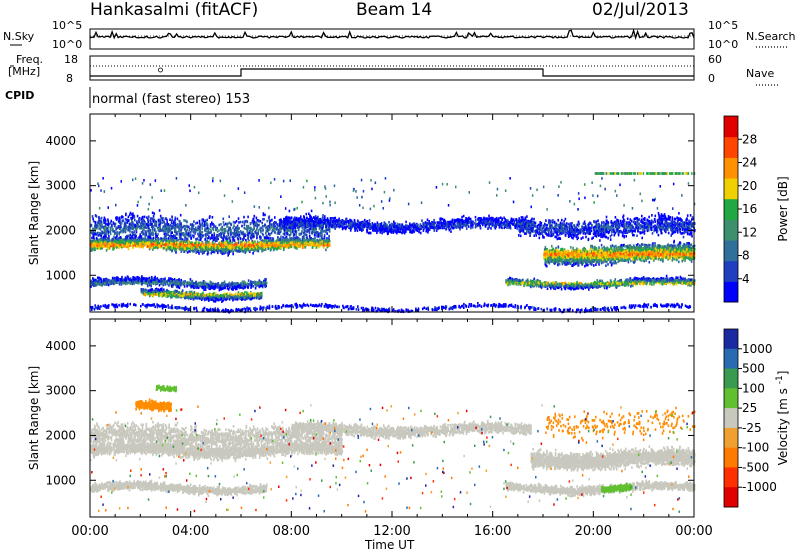 Image resolution: width=800 pixels, height=554 pixels. What do you see at coordinates (746, 256) in the screenshot?
I see `power-colorbar-tick-label: 8` at bounding box center [746, 256].